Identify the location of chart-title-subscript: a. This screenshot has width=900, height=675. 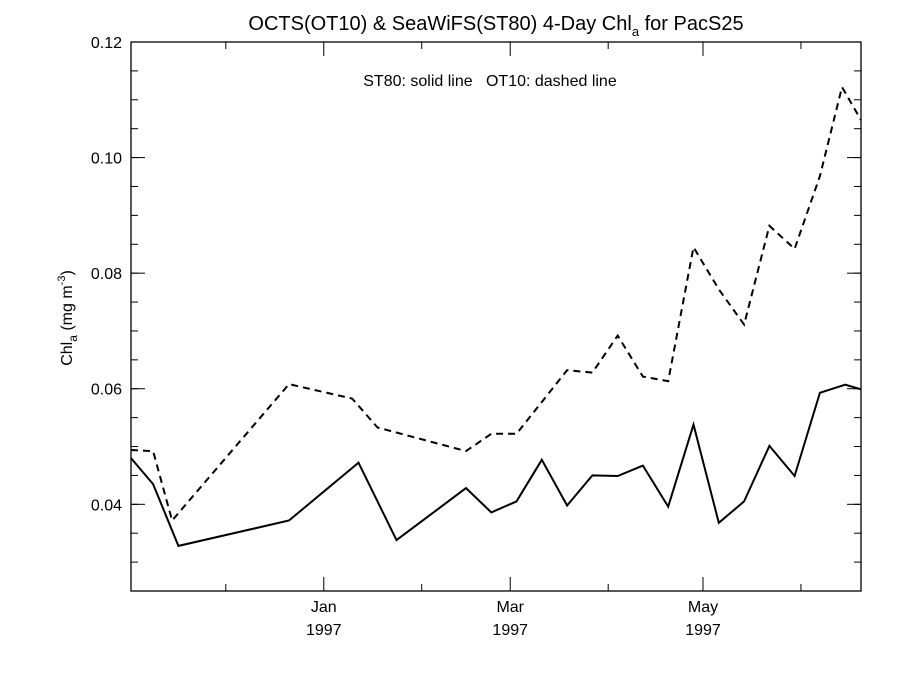
(636, 31).